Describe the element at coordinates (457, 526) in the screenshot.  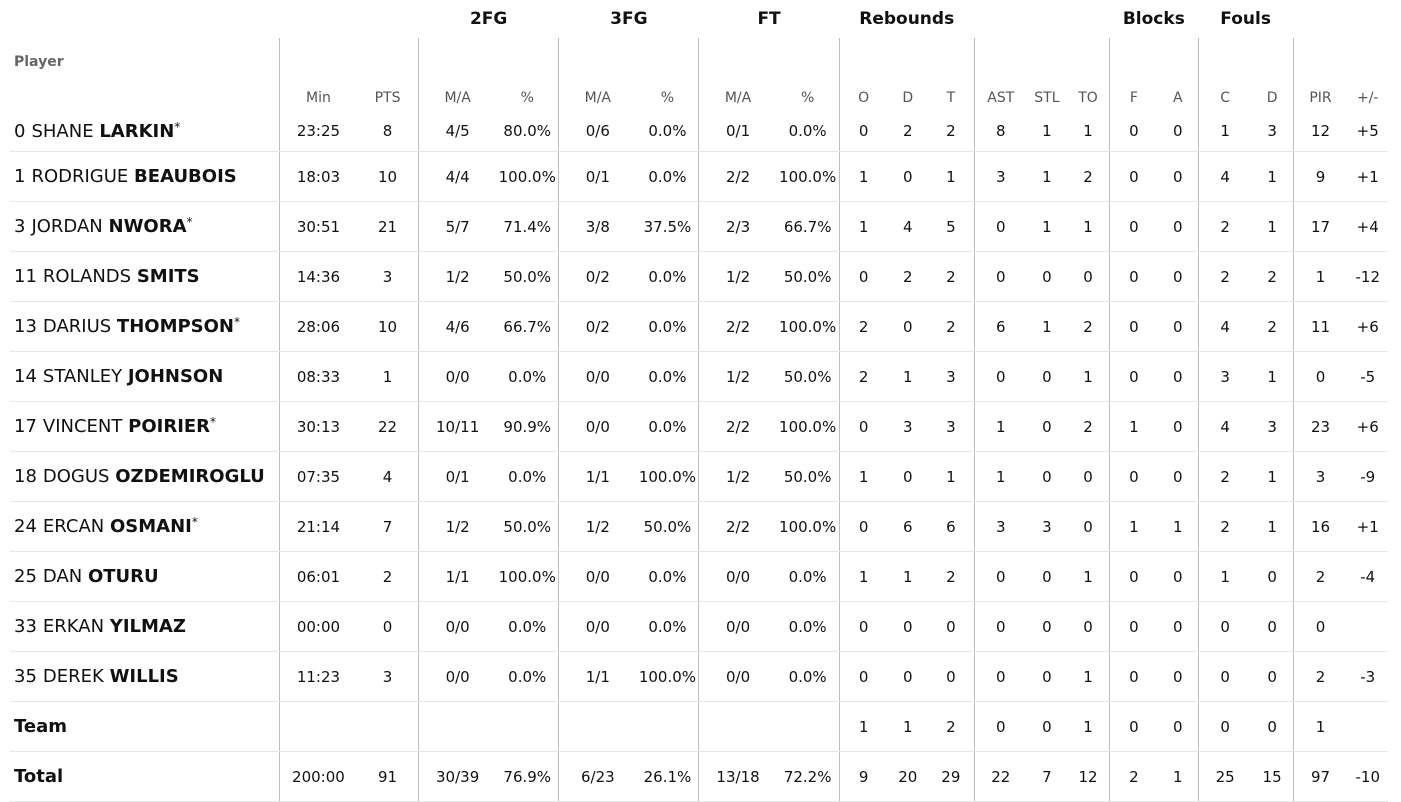
I see `cell-fg2-ma: 1/2` at that location.